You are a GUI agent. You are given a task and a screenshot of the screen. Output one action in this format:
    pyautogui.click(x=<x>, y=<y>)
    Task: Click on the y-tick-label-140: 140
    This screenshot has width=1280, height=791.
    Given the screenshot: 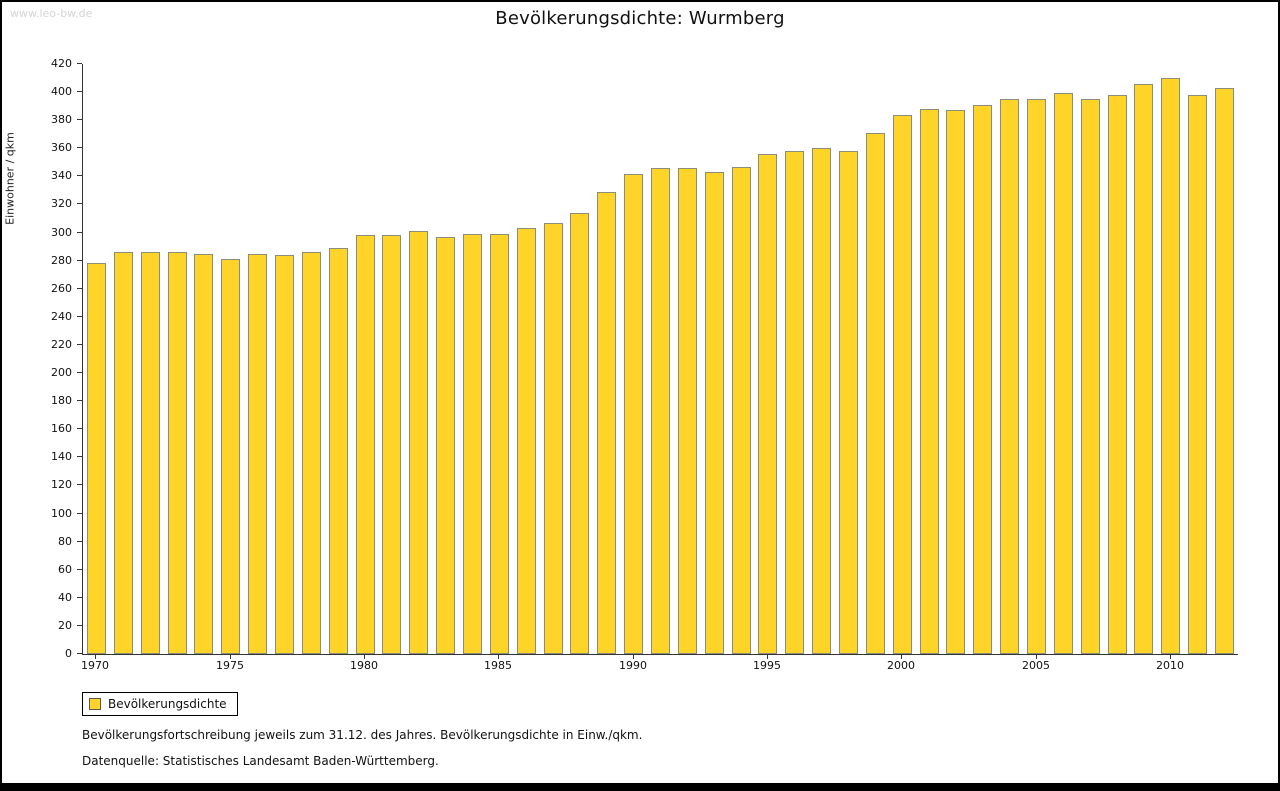 What is the action you would take?
    pyautogui.click(x=61, y=456)
    